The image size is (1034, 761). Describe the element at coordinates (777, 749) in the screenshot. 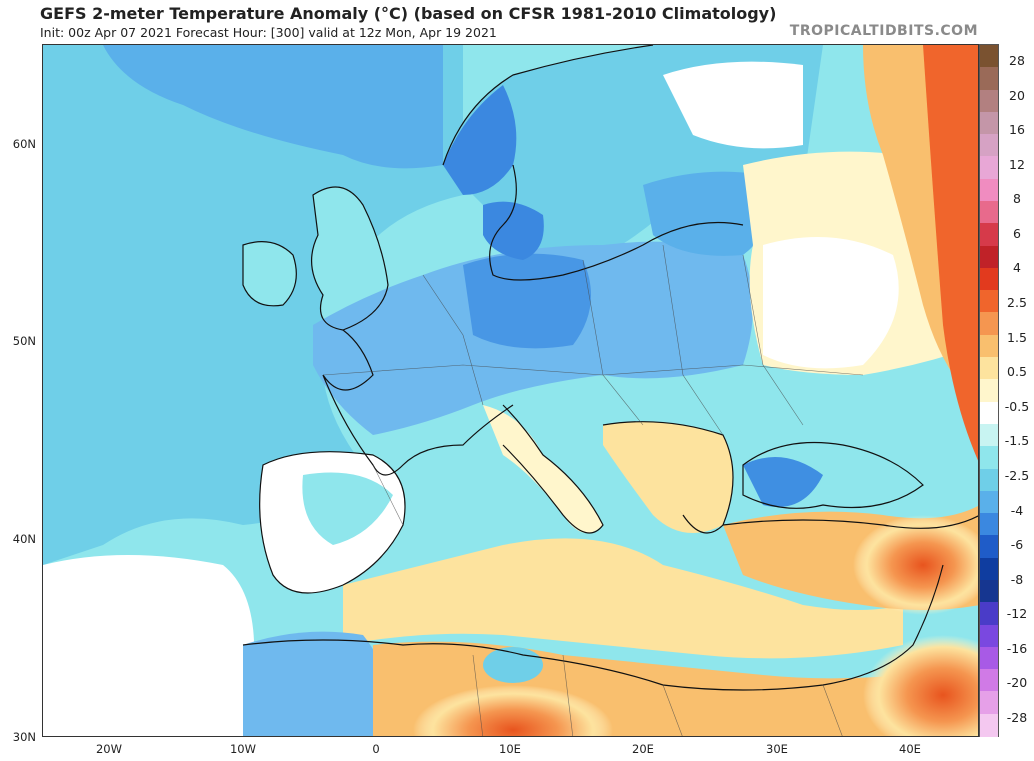

I see `lon-label-30e: 30E` at that location.